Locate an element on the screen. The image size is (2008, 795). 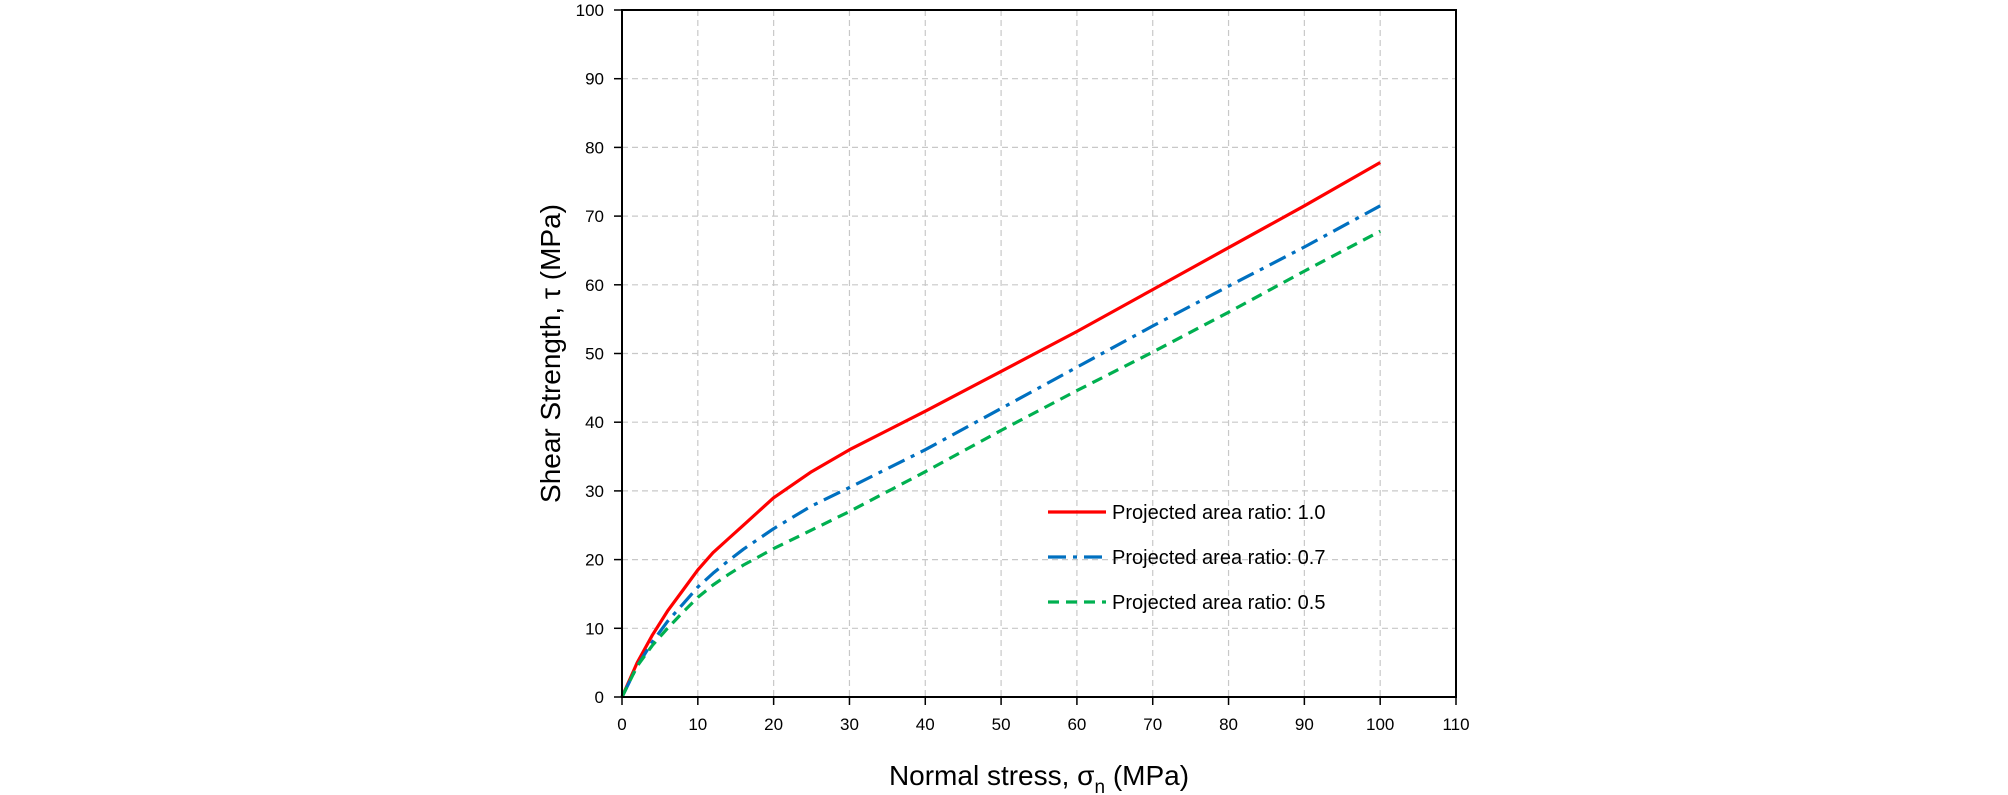
y-tick-label: 90 is located at coordinates (594, 79).